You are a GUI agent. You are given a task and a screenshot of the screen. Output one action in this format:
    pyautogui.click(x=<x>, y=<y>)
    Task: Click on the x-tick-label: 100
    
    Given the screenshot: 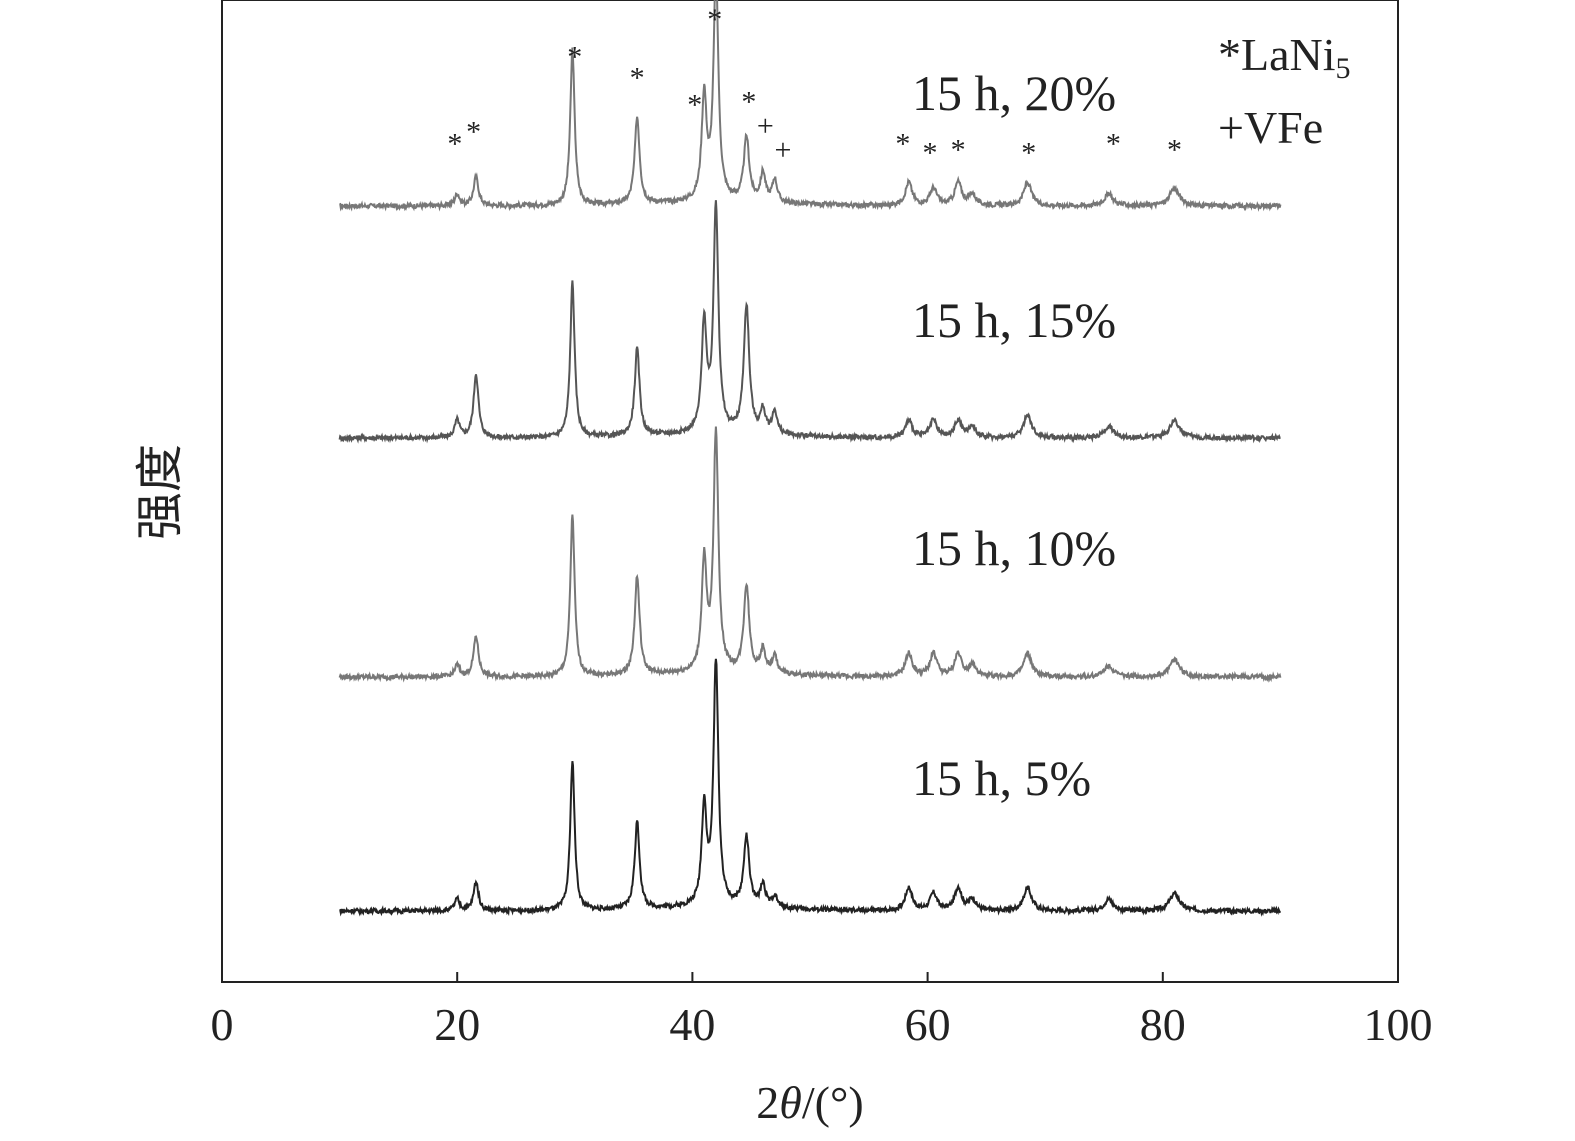 What is the action you would take?
    pyautogui.click(x=1398, y=1024)
    